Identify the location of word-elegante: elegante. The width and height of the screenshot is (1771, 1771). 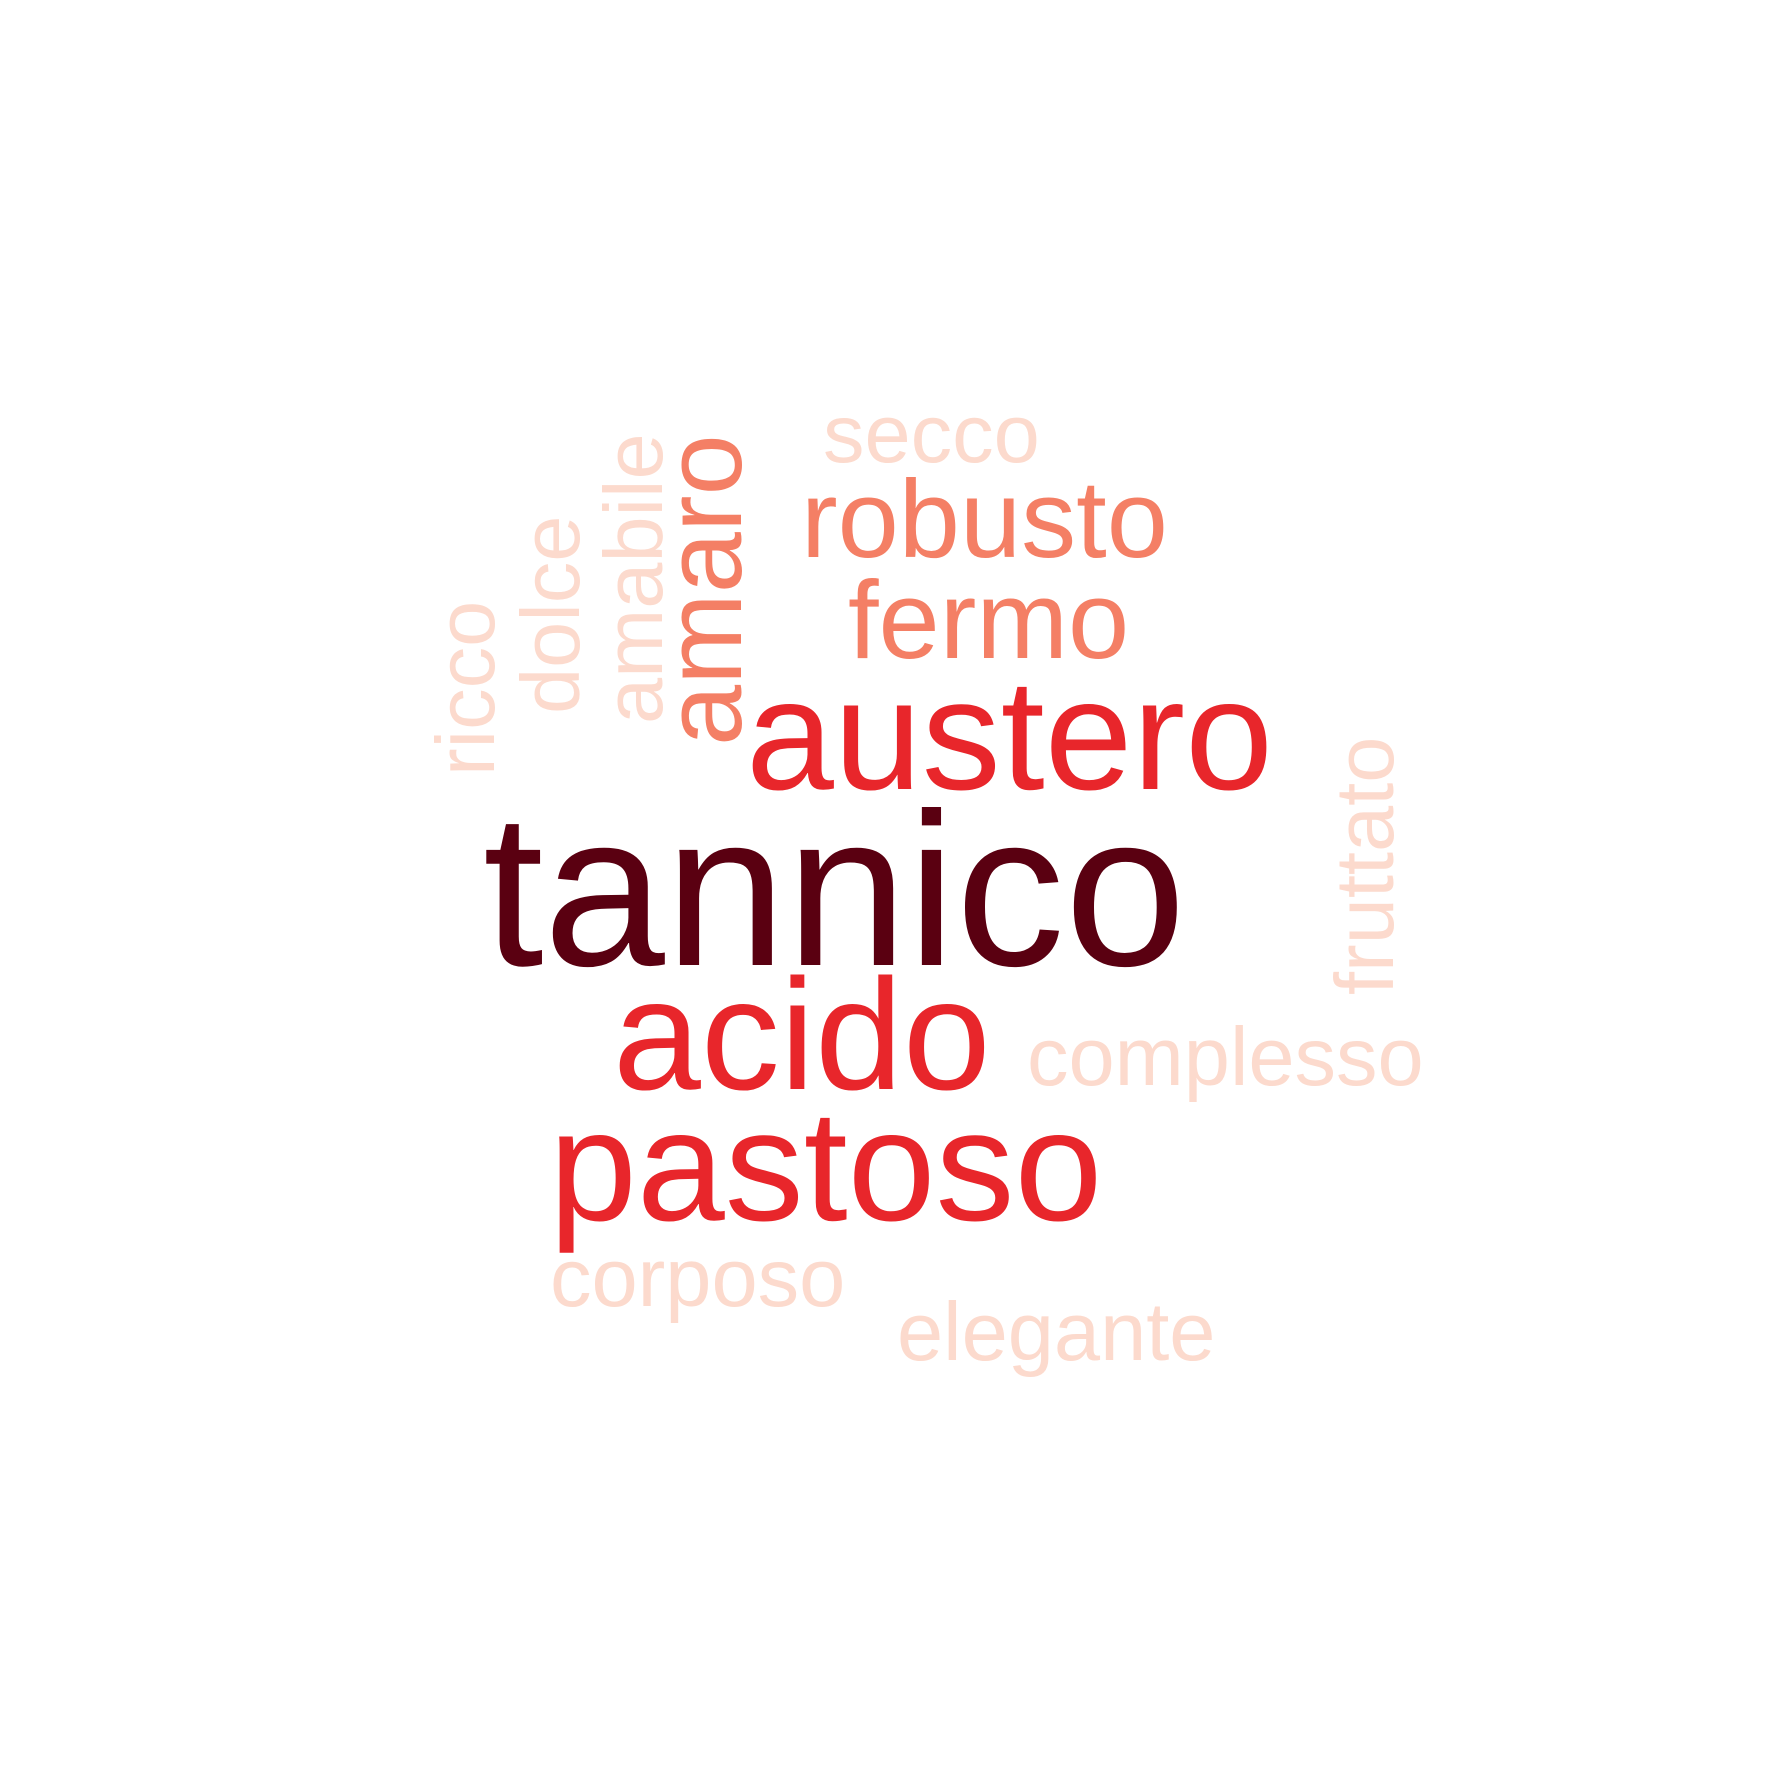
(1056, 1331).